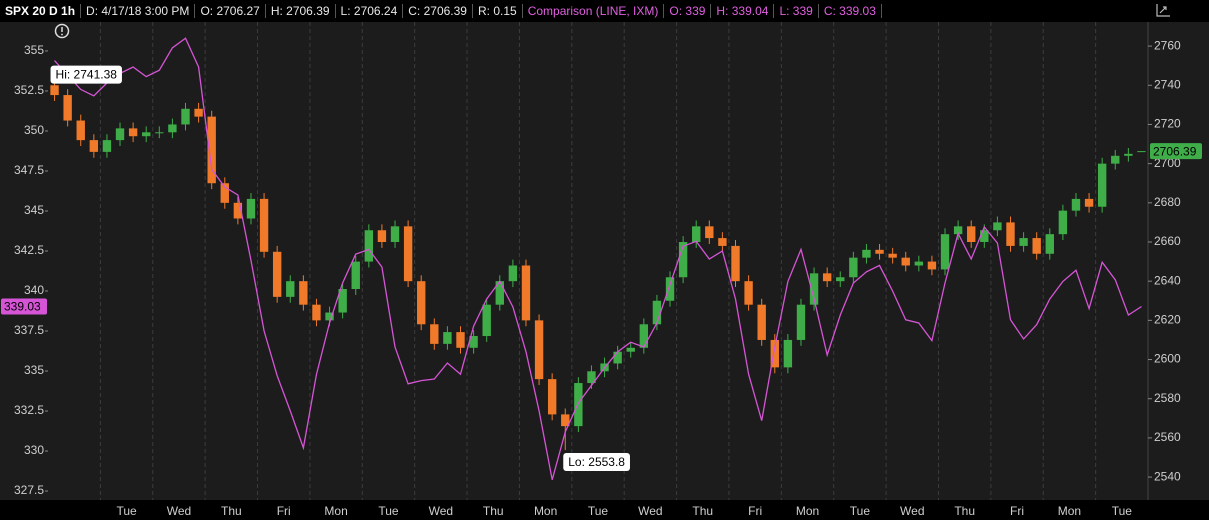 This screenshot has width=1209, height=520. Describe the element at coordinates (1167, 124) in the screenshot. I see `y-tick-label: 2720` at that location.